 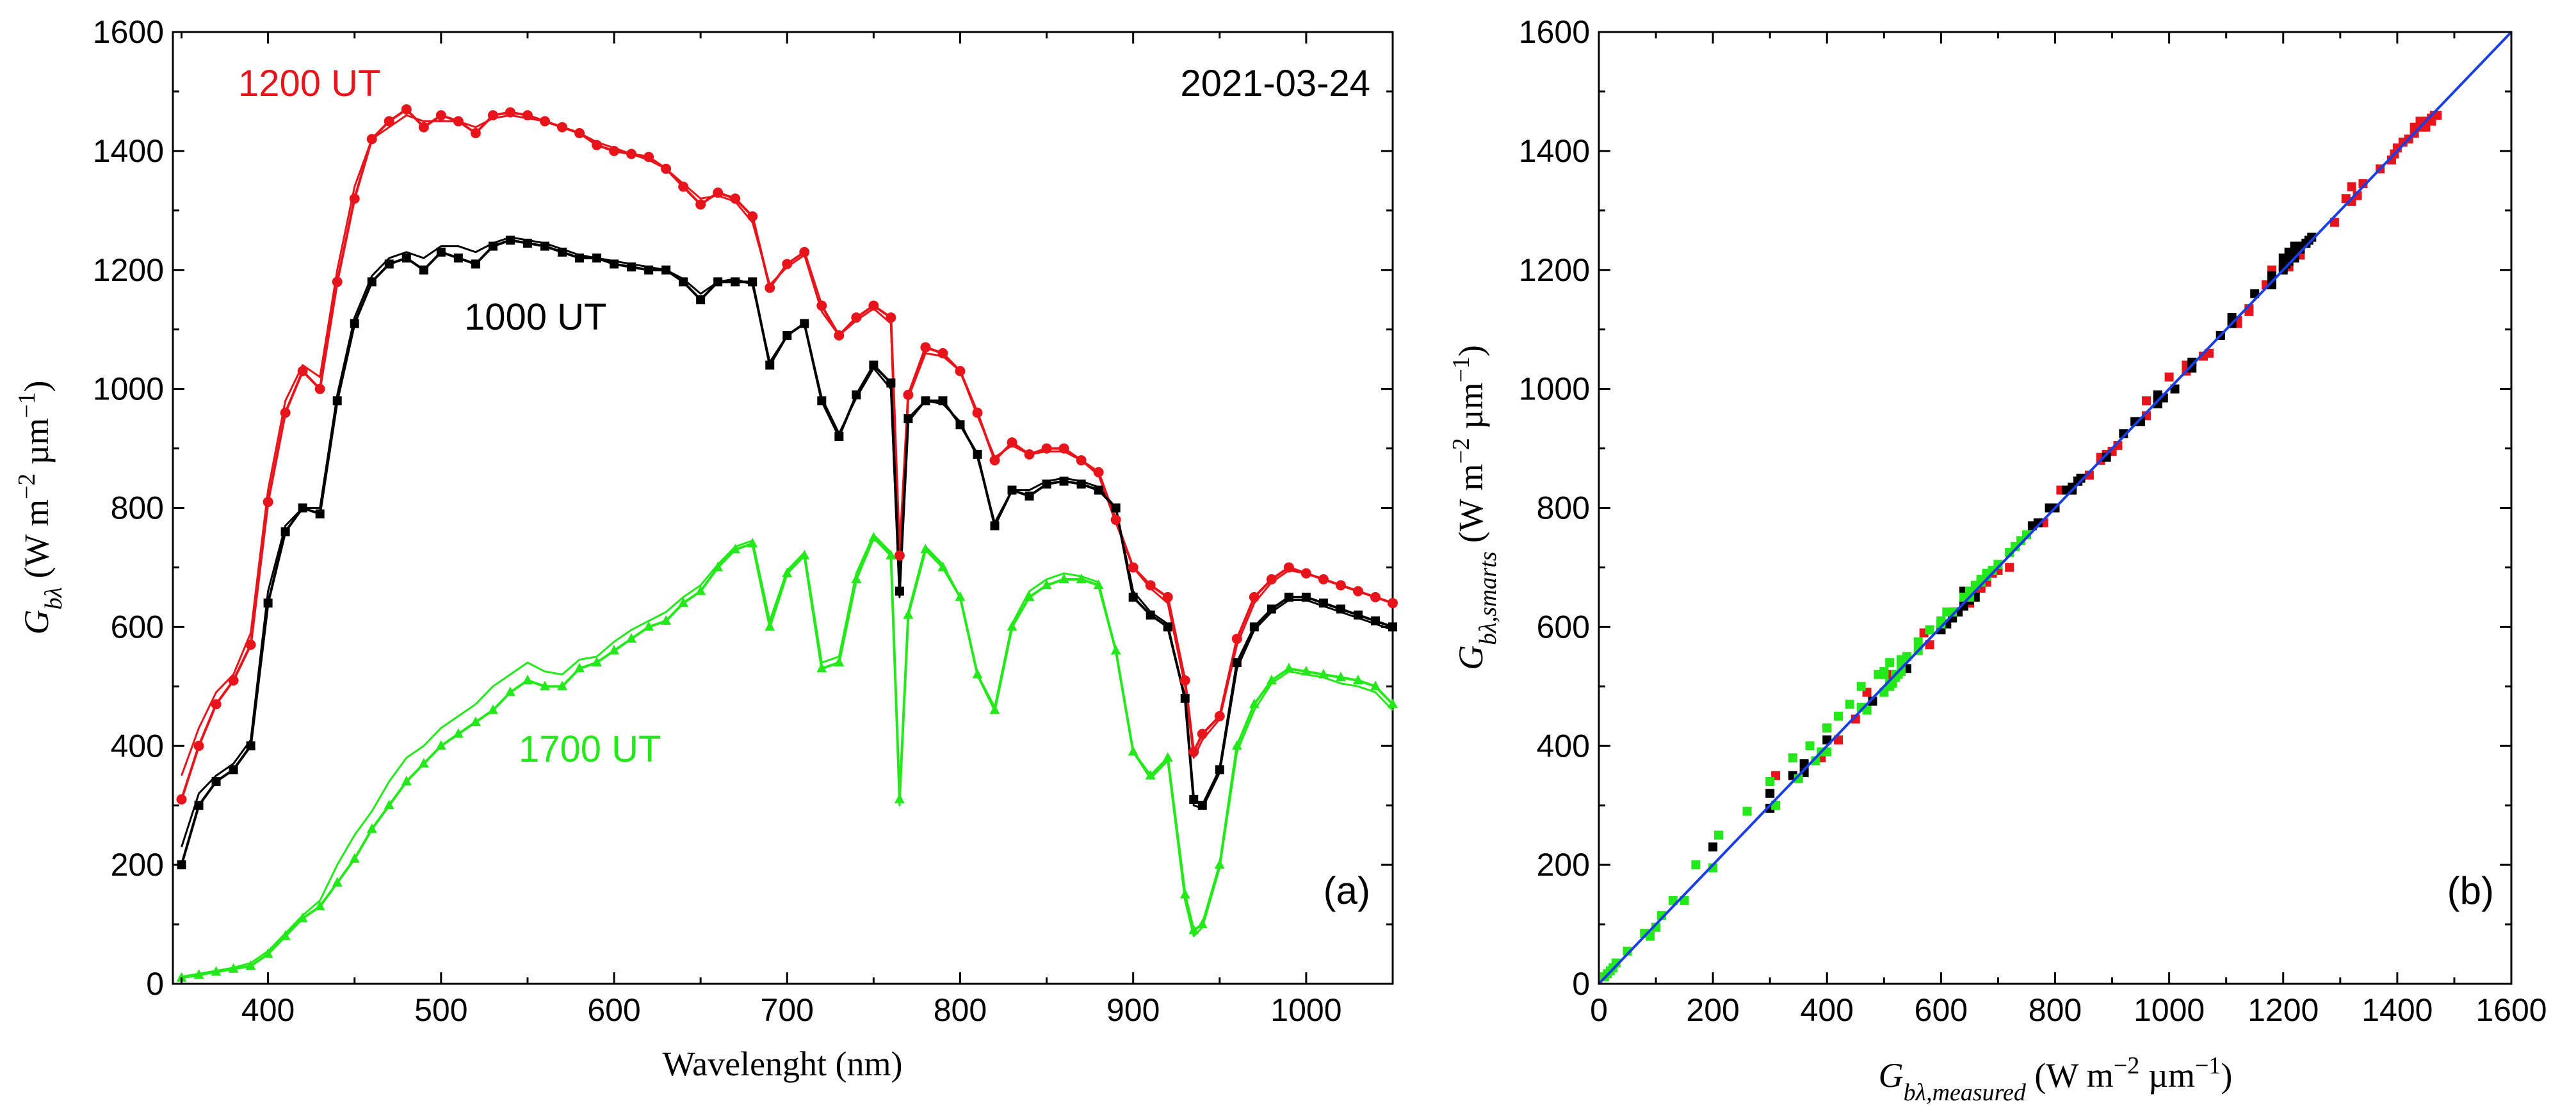 I want to click on y-tick-label: 1200, so click(x=1554, y=270).